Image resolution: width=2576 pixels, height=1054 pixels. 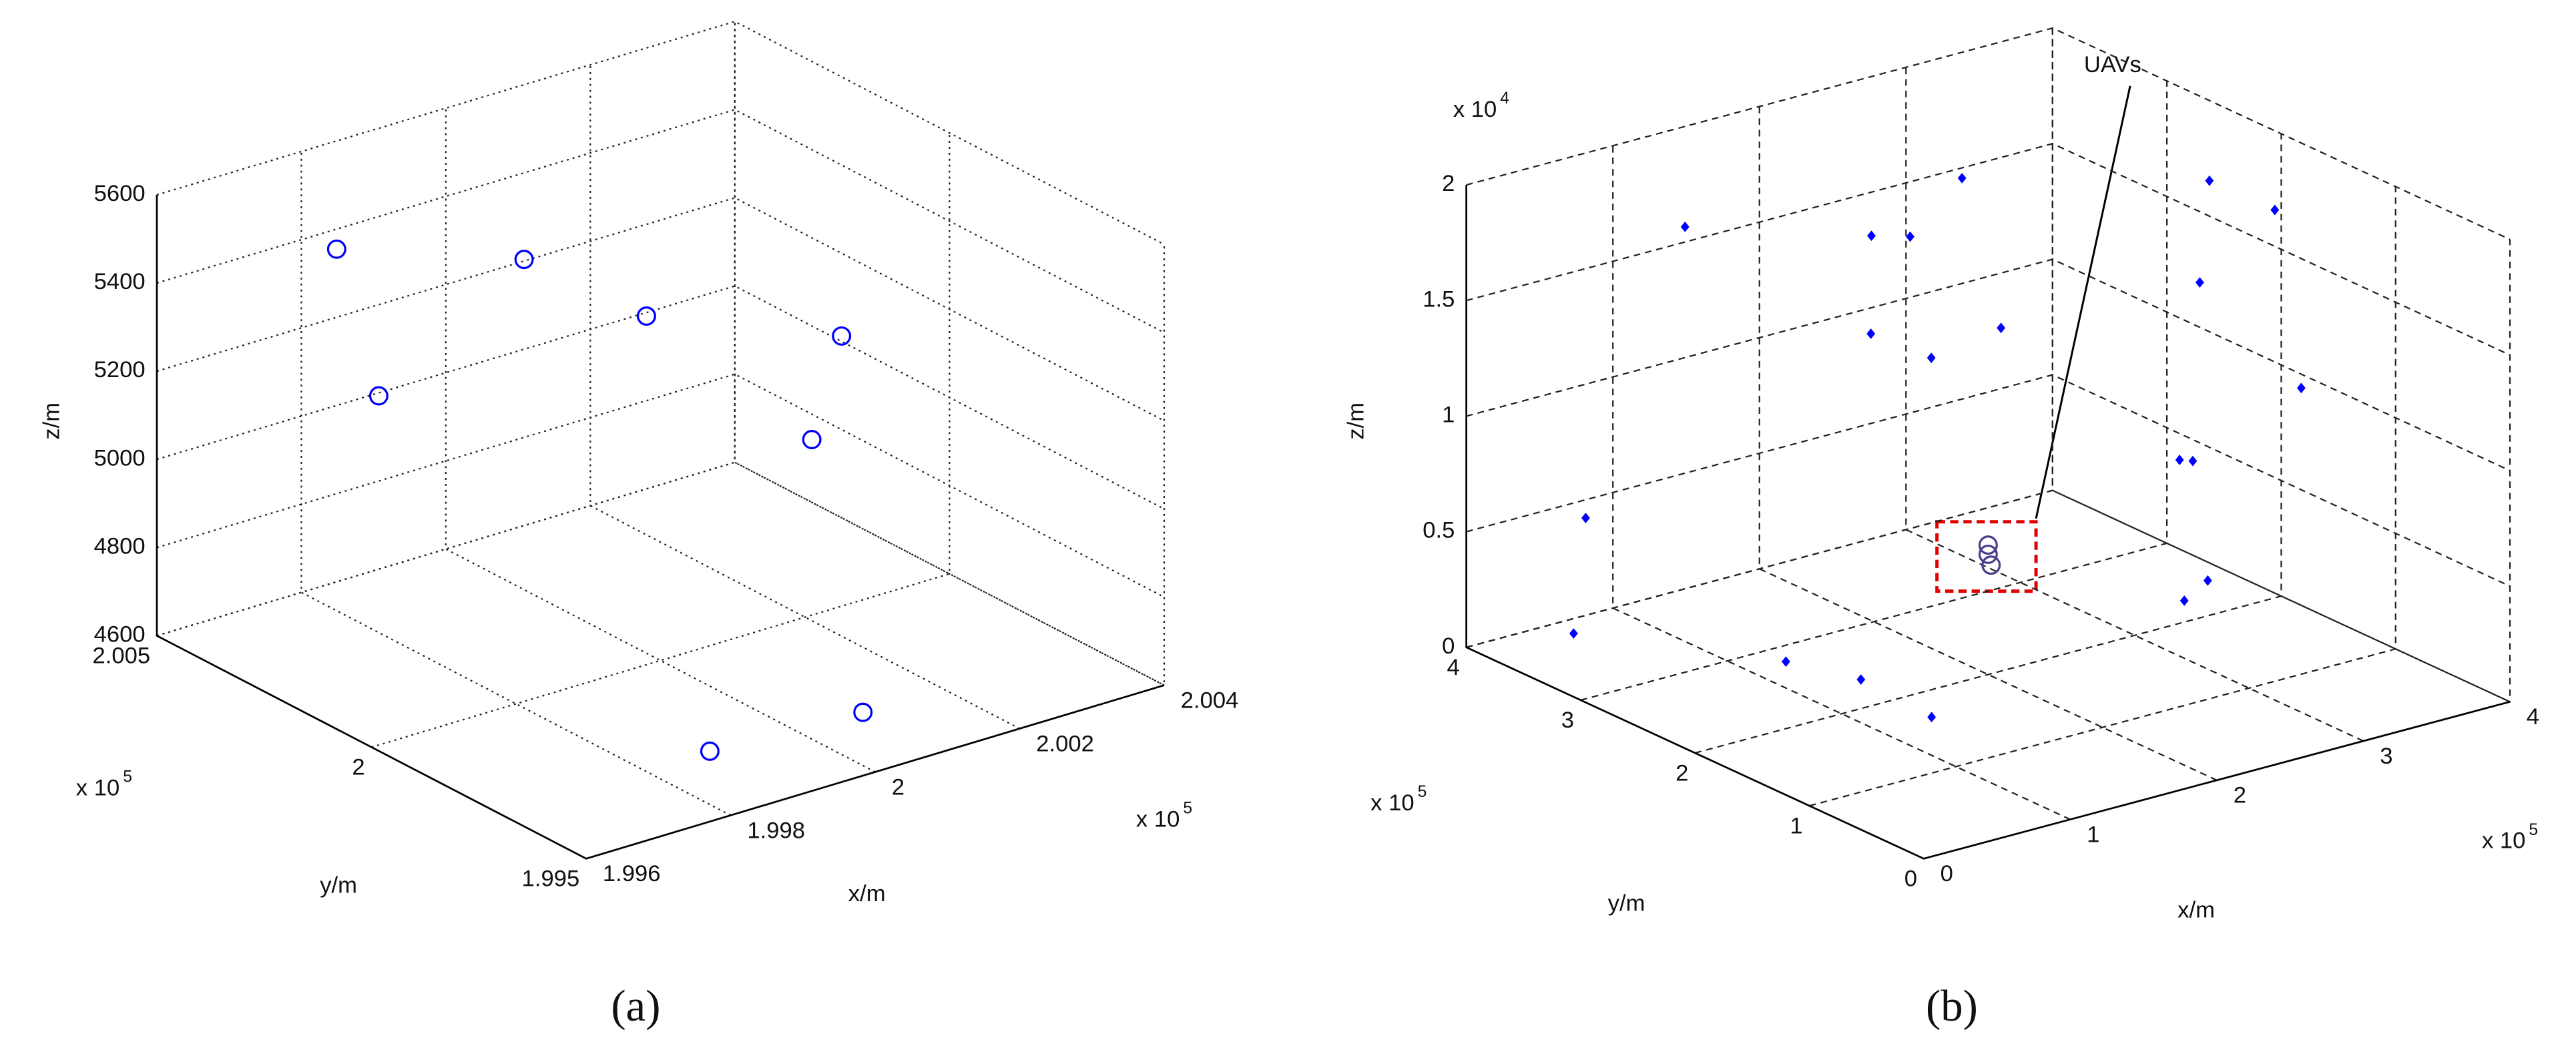 What do you see at coordinates (121, 656) in the screenshot?
I see `y-tick-label: 2.005` at bounding box center [121, 656].